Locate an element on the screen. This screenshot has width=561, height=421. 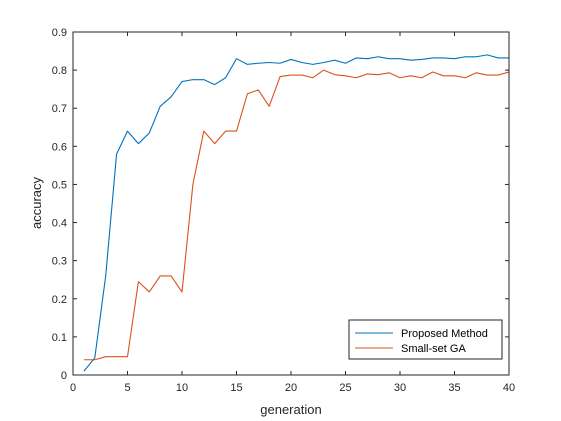
x-tick-label: 10 is located at coordinates (182, 388).